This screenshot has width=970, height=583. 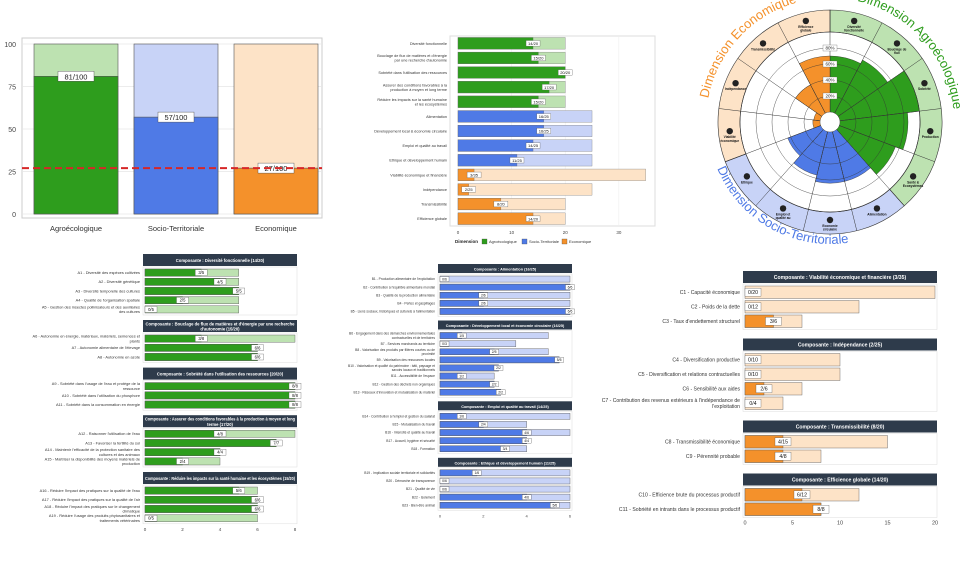 What do you see at coordinates (220, 424) in the screenshot?
I see `group-title: terme (17/20)` at bounding box center [220, 424].